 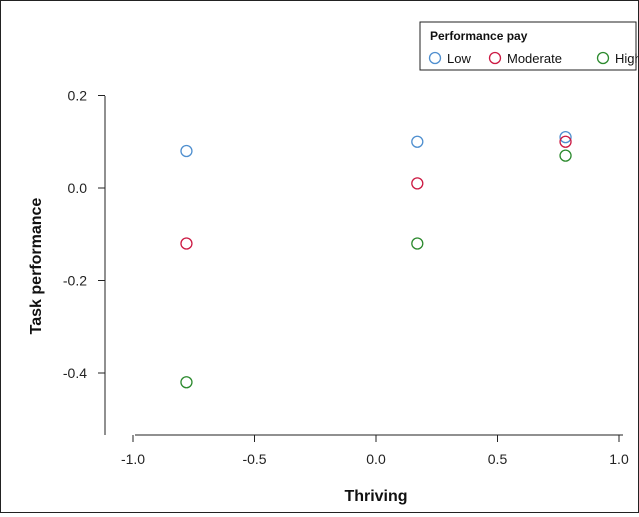 I want to click on legend-marker-low, so click(x=435, y=58).